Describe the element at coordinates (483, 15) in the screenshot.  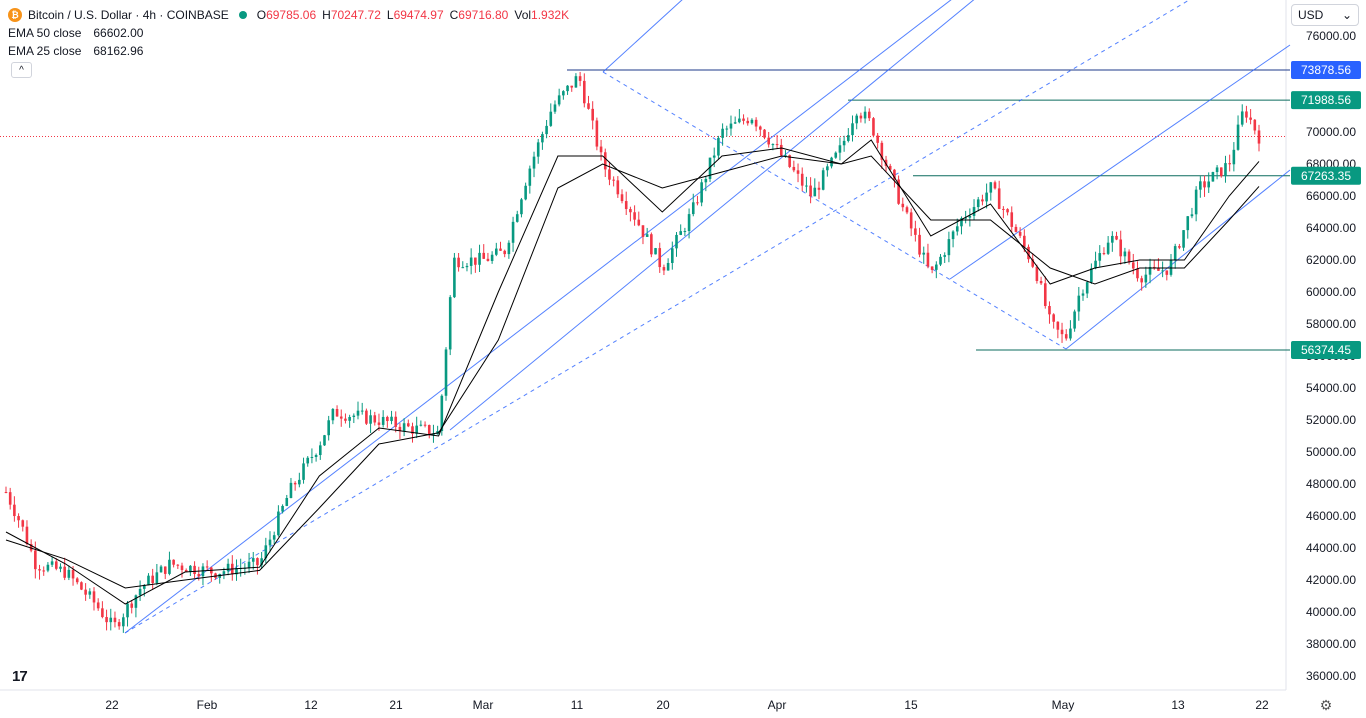
I see `close-value: 69716.80` at that location.